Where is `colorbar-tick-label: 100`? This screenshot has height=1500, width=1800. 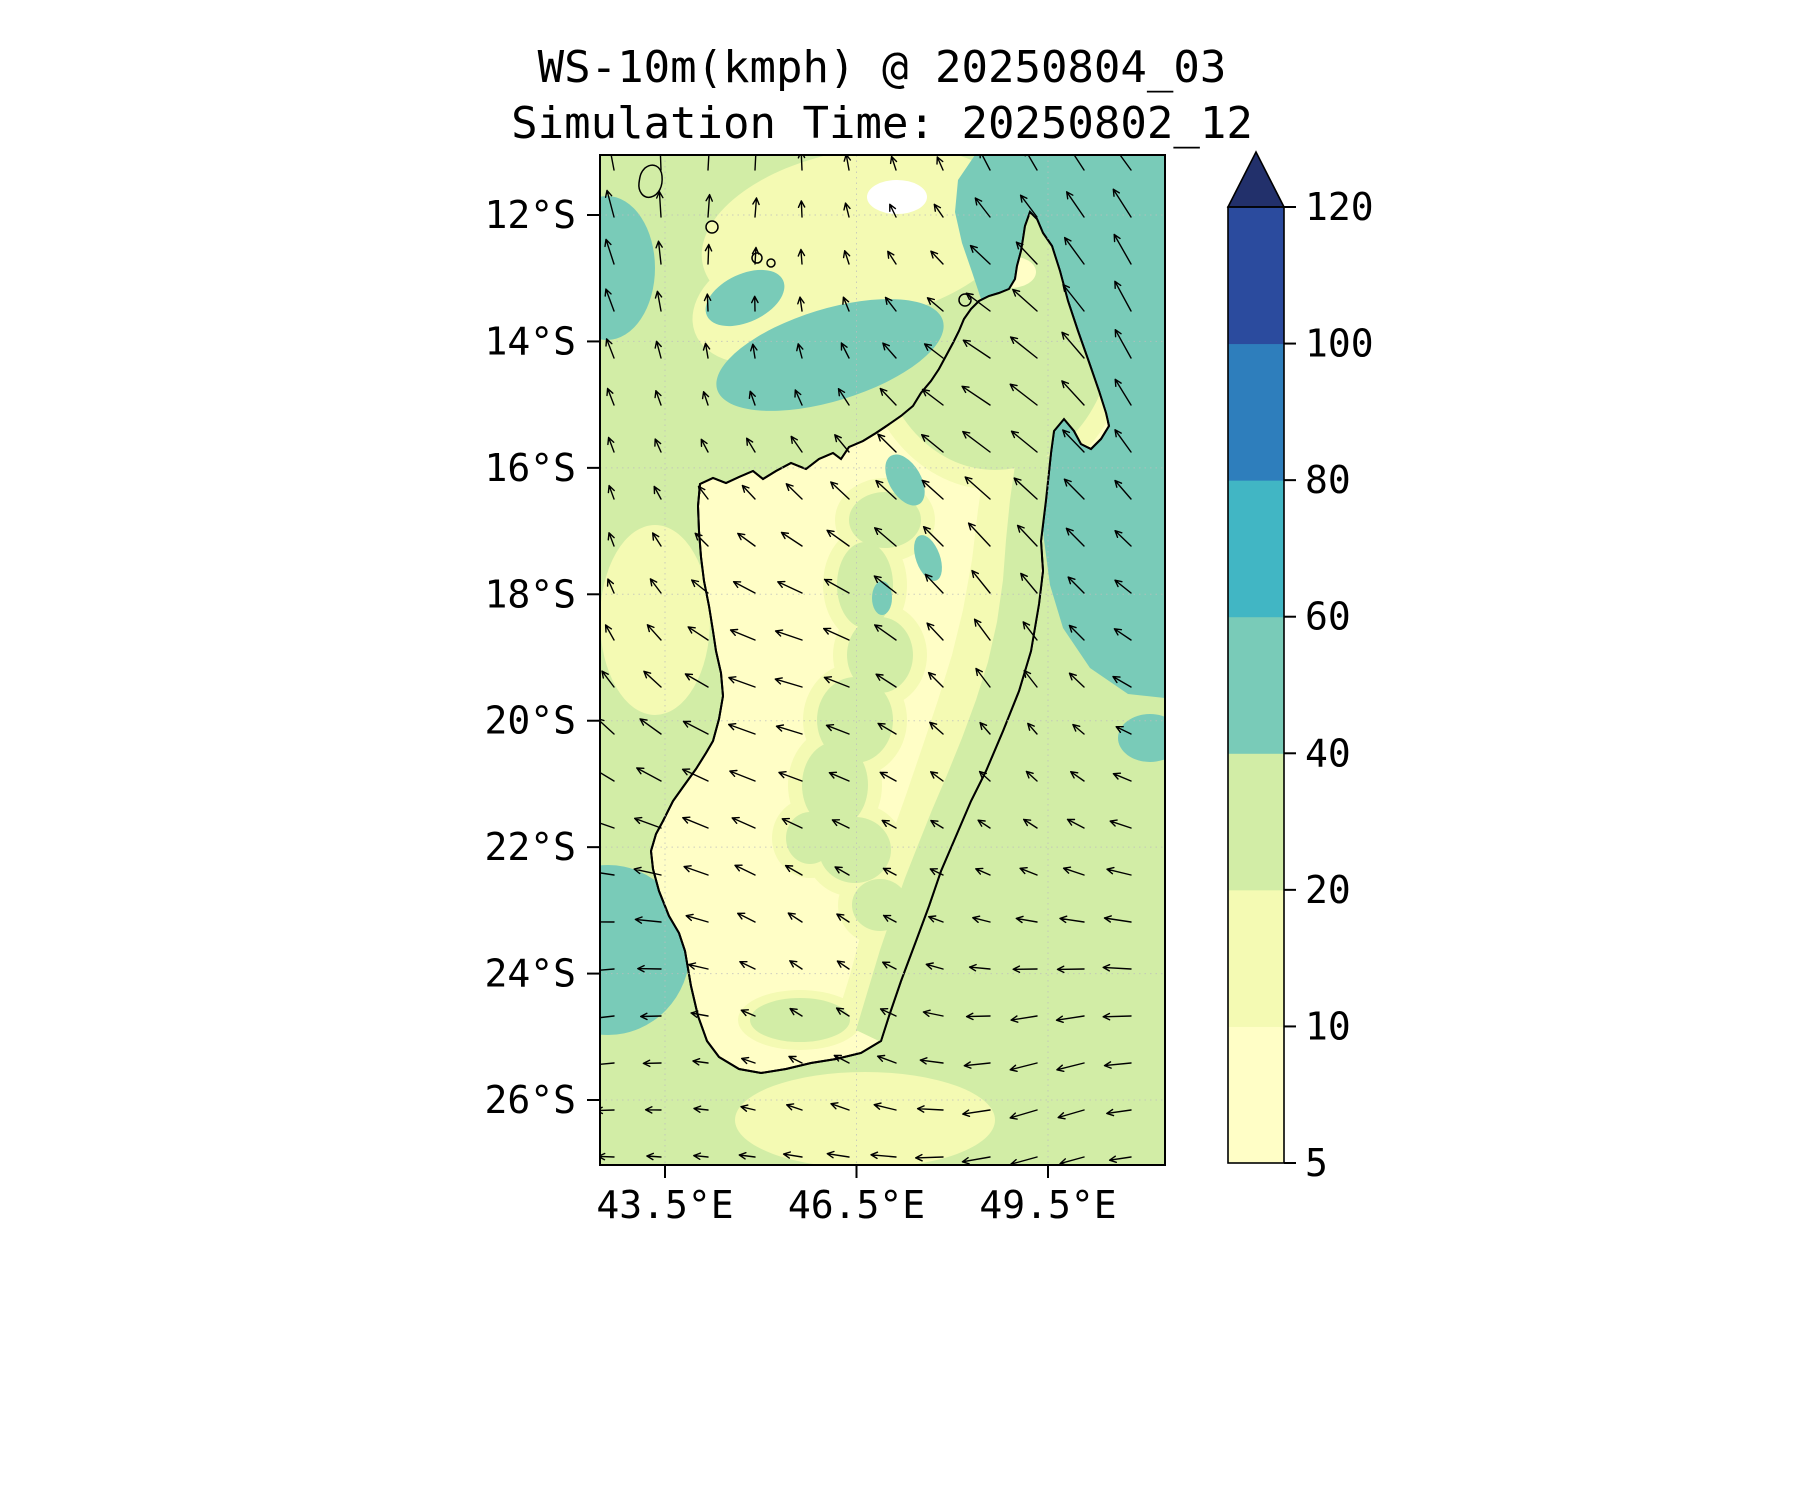
colorbar-tick-label: 100 is located at coordinates (1339, 344).